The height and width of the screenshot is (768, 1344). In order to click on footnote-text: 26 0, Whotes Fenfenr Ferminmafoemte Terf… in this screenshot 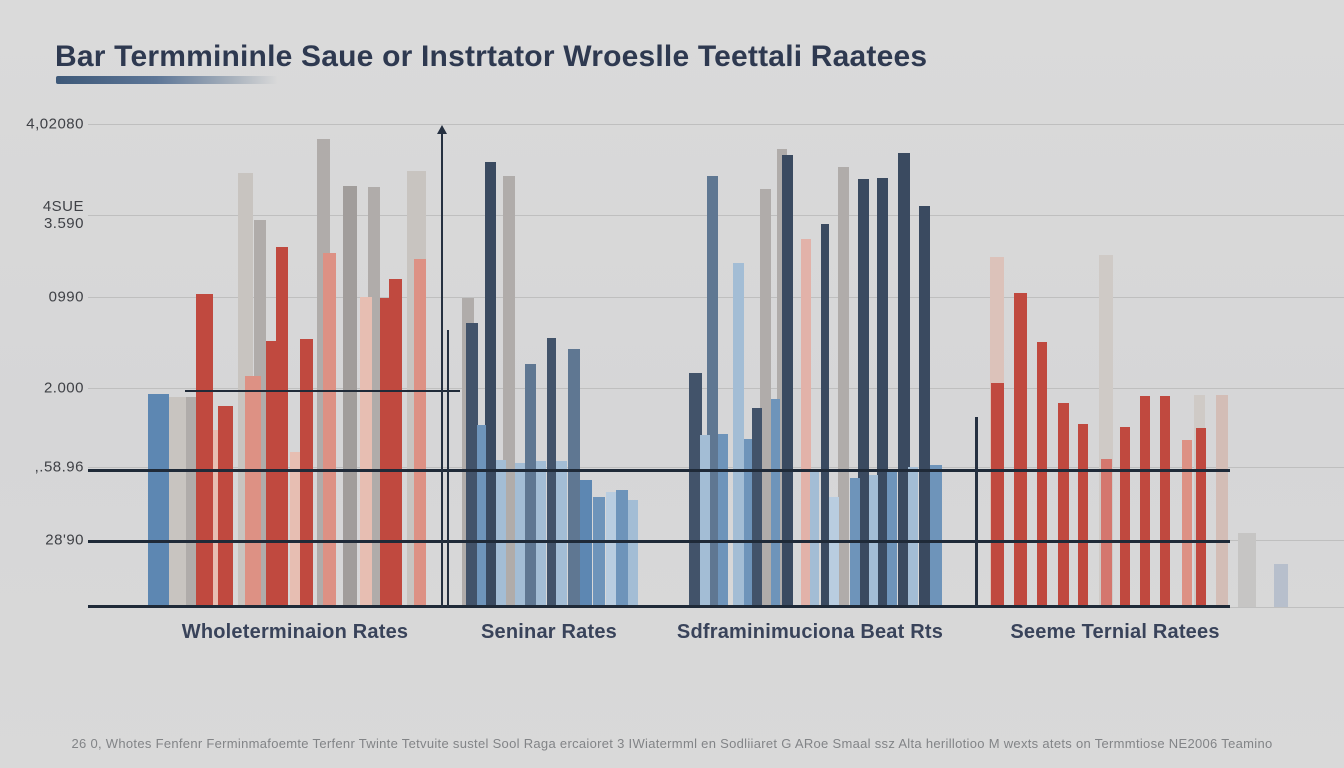, I will do `click(672, 743)`.